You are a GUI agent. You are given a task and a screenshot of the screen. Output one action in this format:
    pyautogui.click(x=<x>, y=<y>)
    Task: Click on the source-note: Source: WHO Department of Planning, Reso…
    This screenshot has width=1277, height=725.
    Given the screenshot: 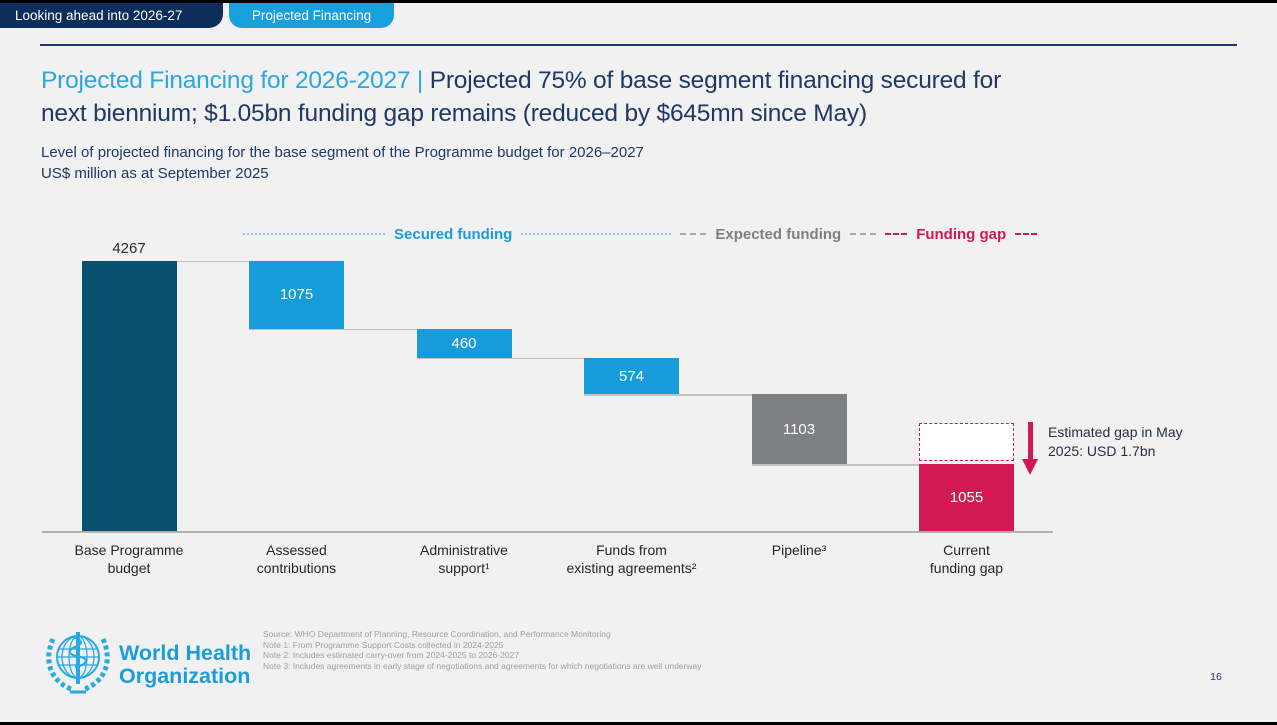 What is the action you would take?
    pyautogui.click(x=437, y=634)
    